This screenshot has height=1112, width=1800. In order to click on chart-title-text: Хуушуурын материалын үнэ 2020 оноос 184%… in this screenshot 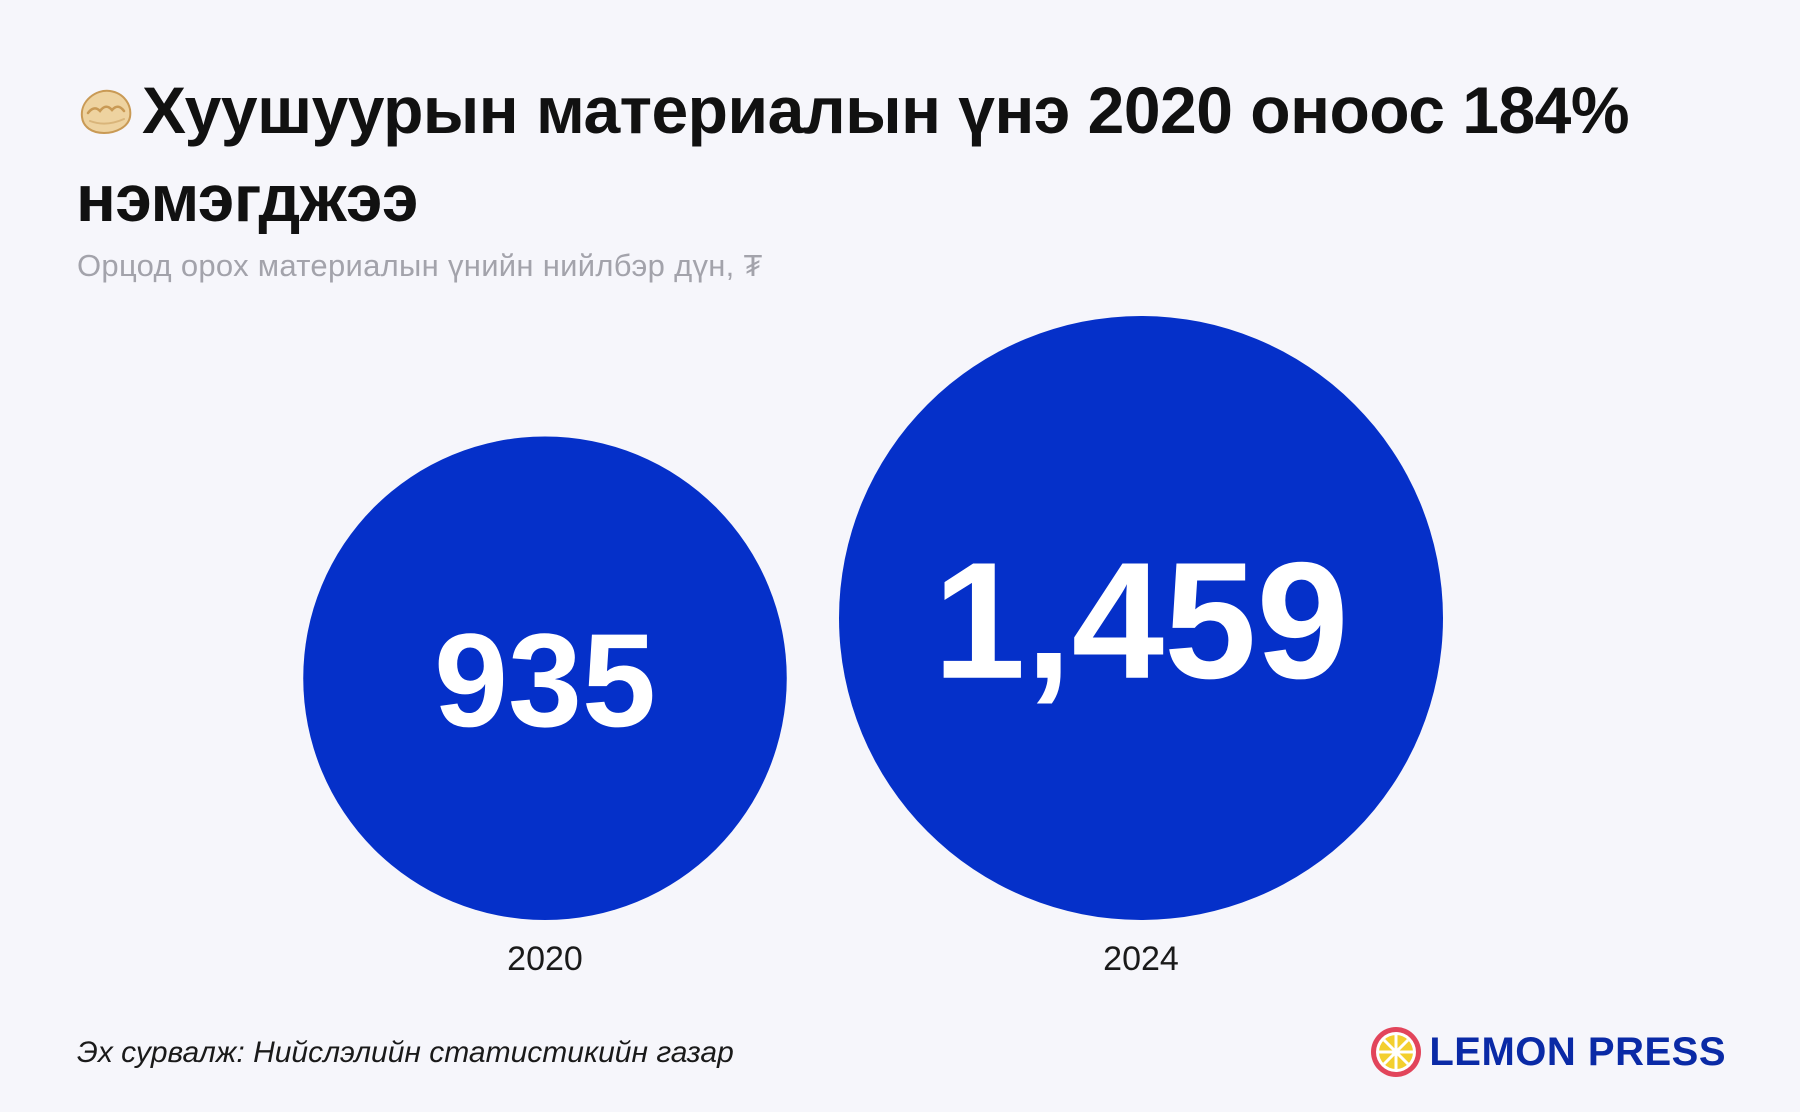, I will do `click(853, 154)`.